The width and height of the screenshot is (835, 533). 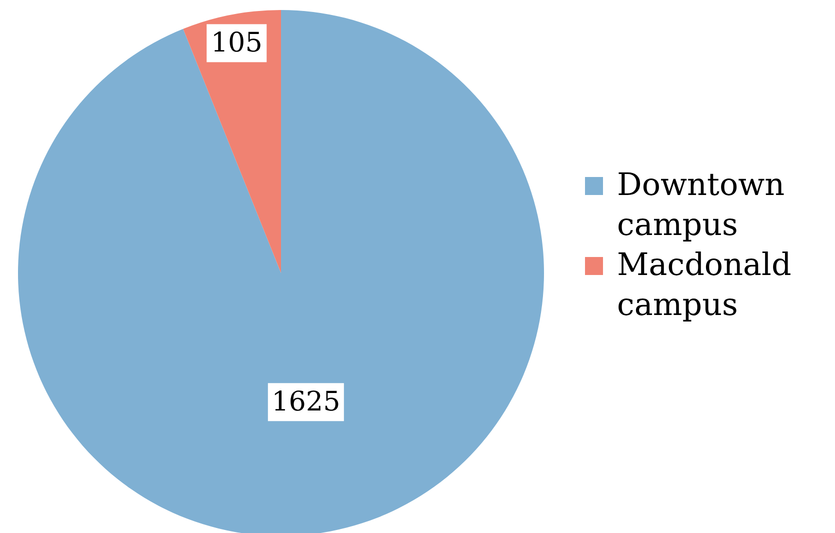 What do you see at coordinates (306, 402) in the screenshot?
I see `data-label: 1625` at bounding box center [306, 402].